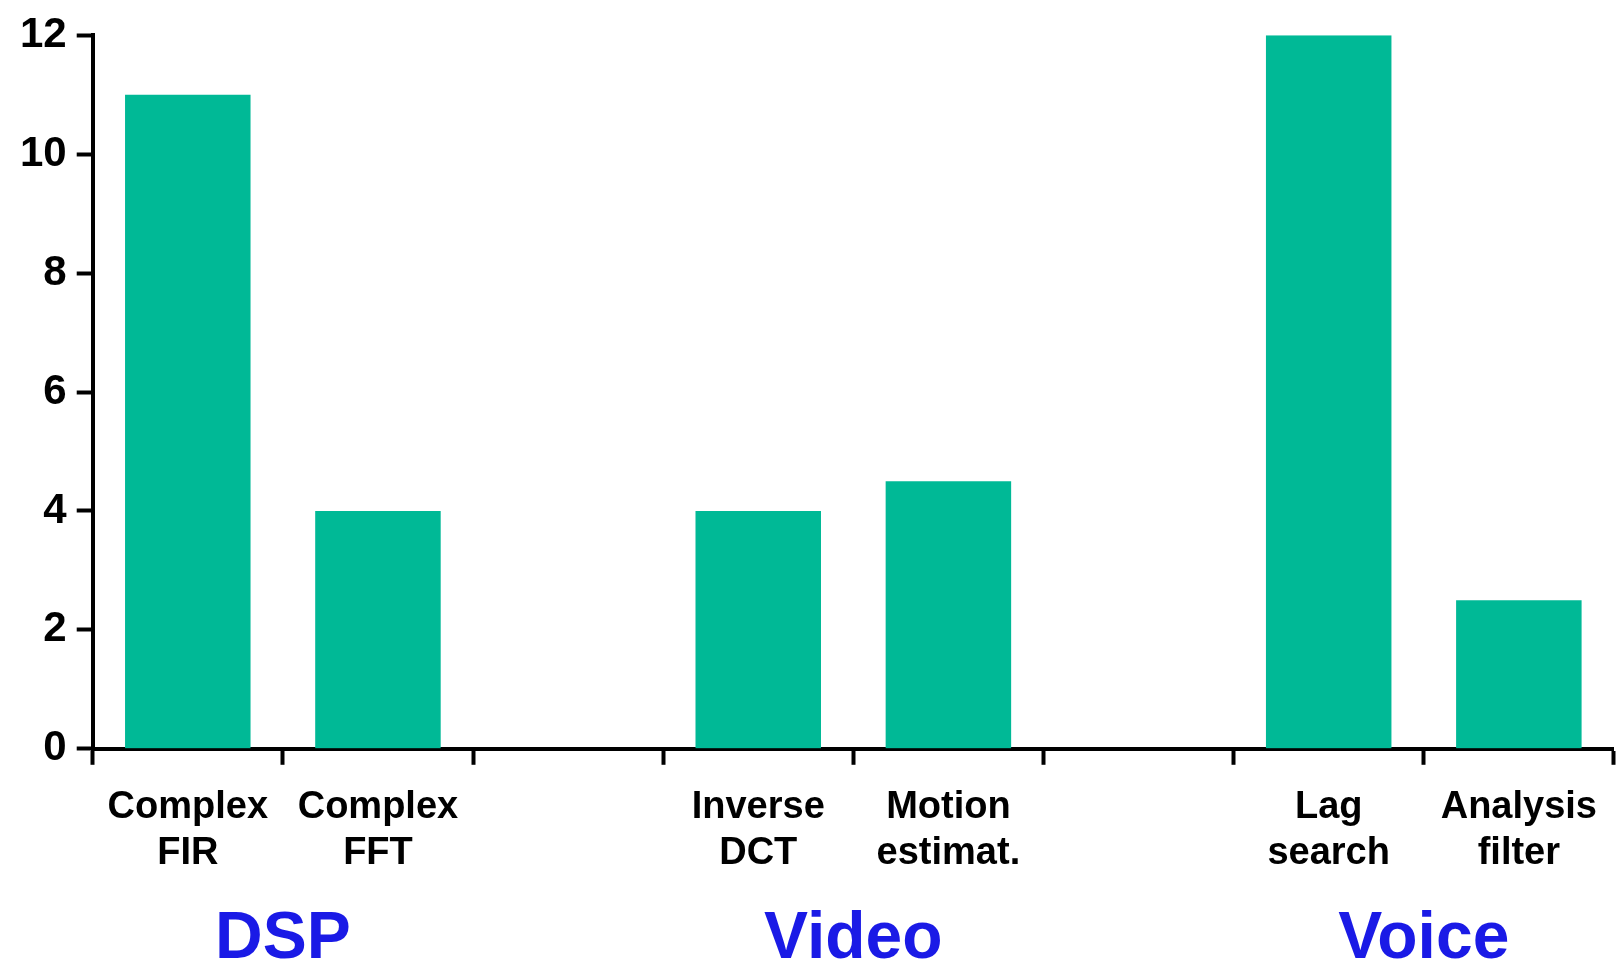 The width and height of the screenshot is (1617, 976). Describe the element at coordinates (55, 746) in the screenshot. I see `y-tick-label: 0` at that location.